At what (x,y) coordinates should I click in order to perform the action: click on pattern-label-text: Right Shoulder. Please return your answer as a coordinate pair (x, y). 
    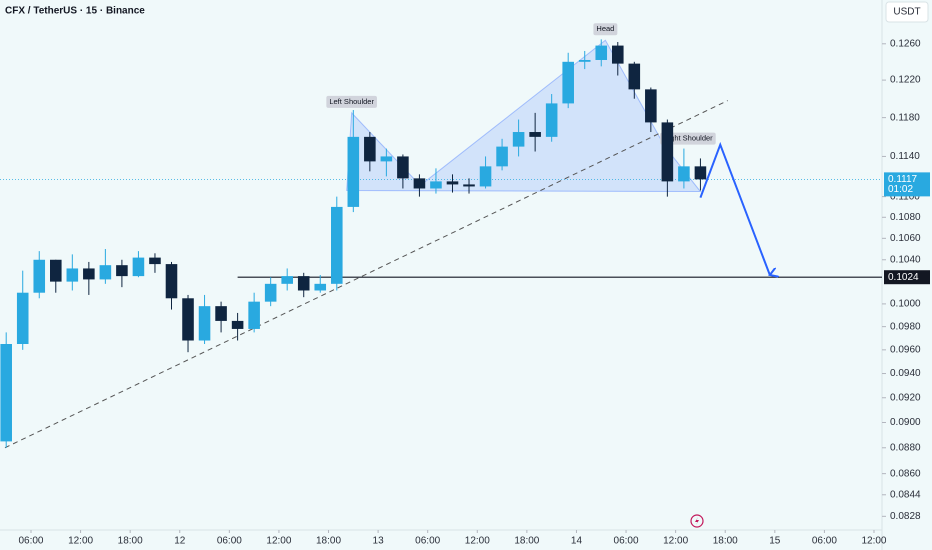
    Looking at the image, I should click on (688, 138).